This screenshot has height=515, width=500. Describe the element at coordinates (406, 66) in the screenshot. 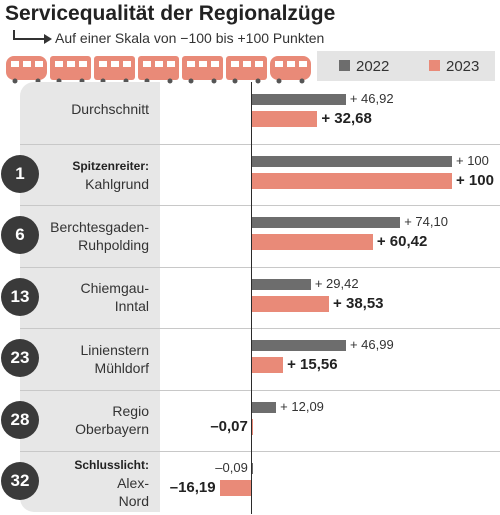

I see `legend: 2022 2023` at that location.